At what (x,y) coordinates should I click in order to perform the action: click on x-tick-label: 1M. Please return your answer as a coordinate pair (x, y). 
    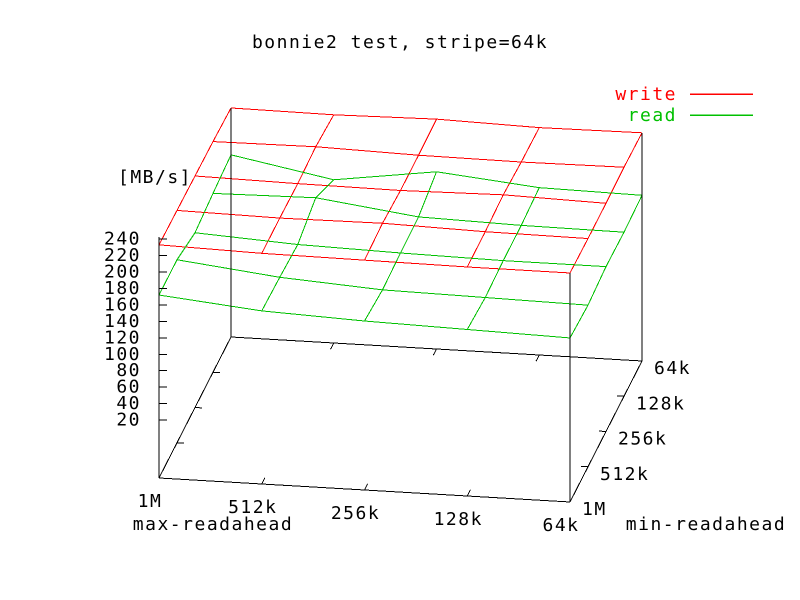
    Looking at the image, I should click on (150, 501).